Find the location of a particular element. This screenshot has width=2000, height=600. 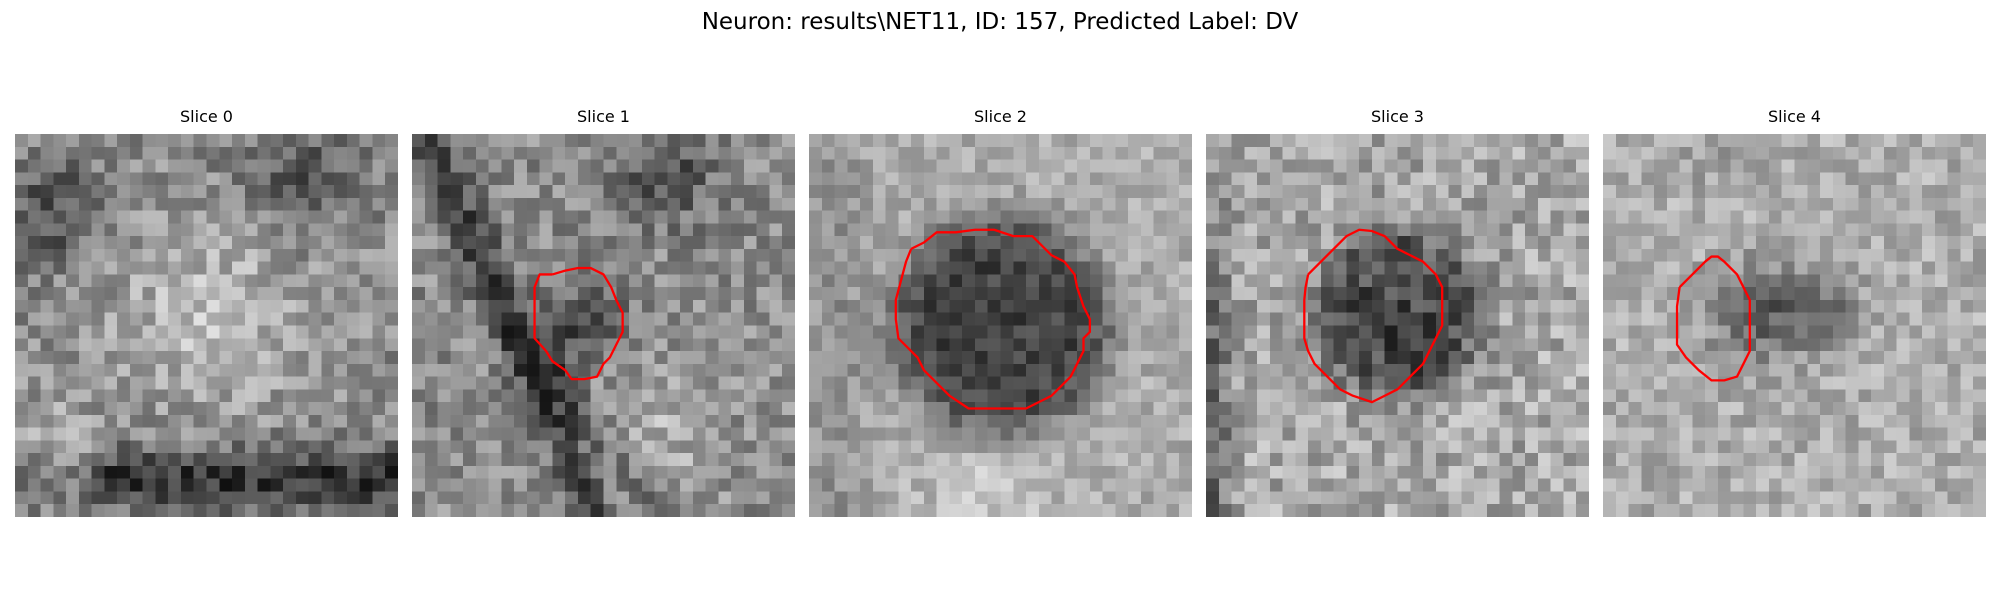

slice-panel-1: Slice 1 is located at coordinates (603, 311).